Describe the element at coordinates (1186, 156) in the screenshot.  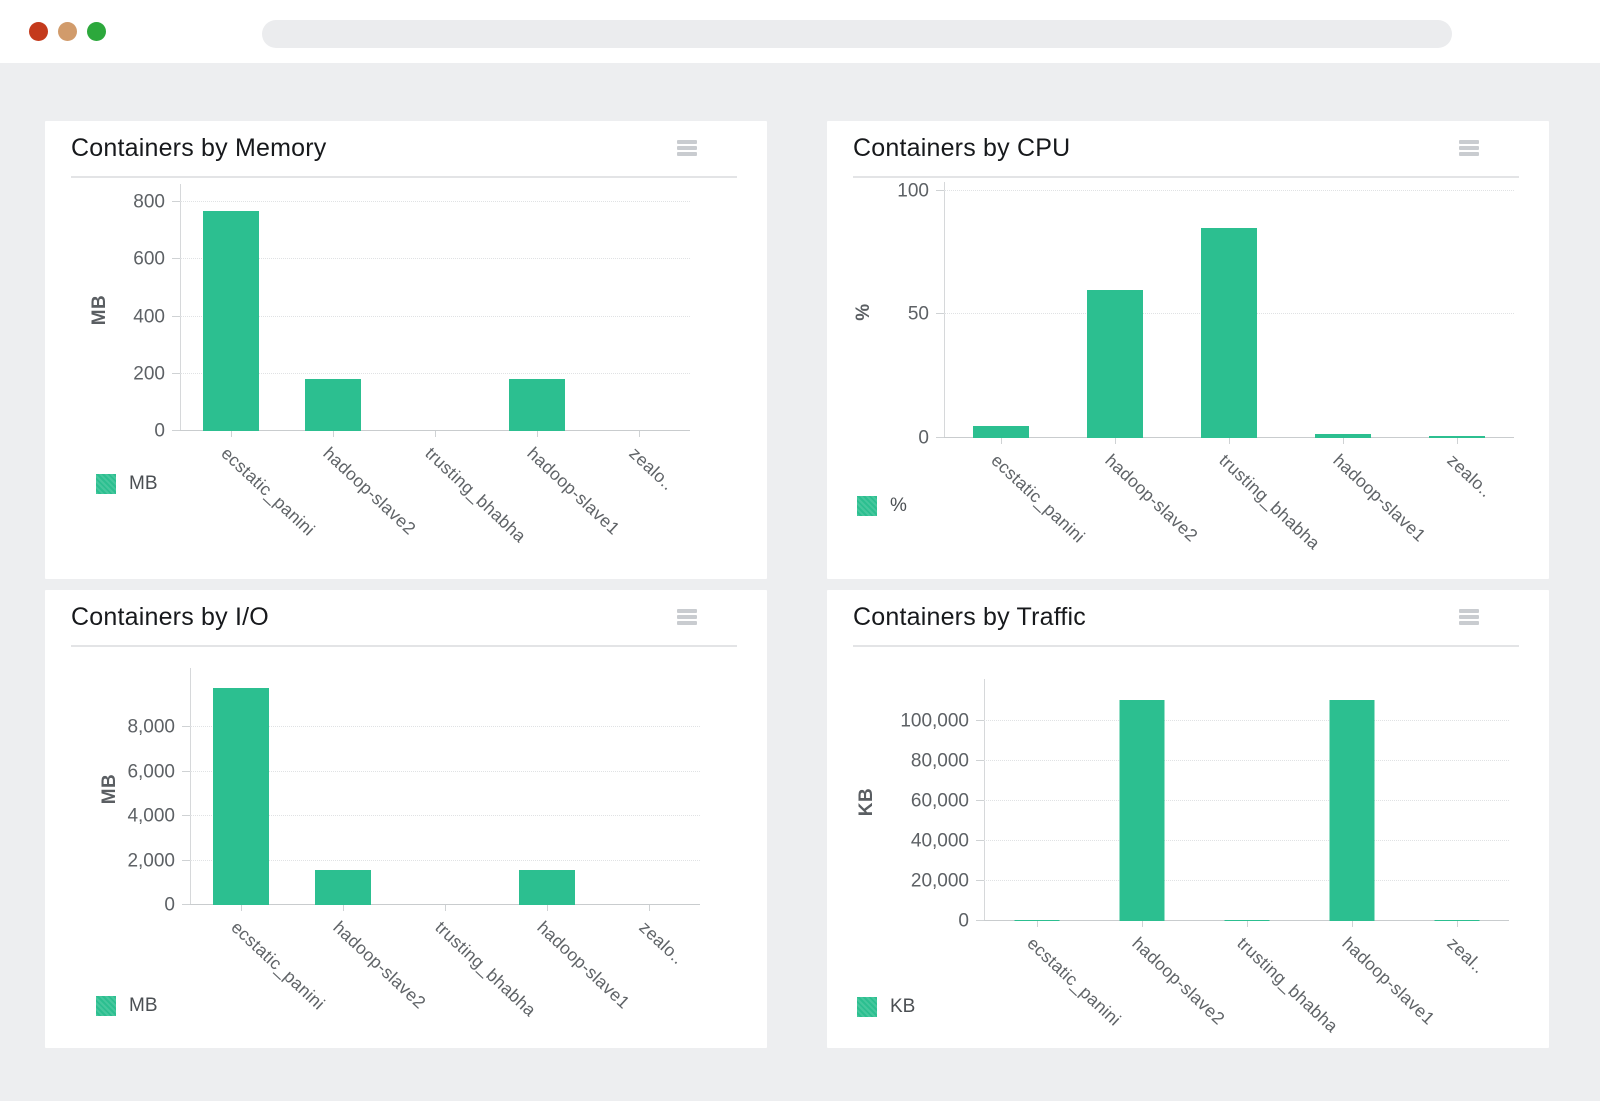
I see `panel-header: Containers by CPU` at that location.